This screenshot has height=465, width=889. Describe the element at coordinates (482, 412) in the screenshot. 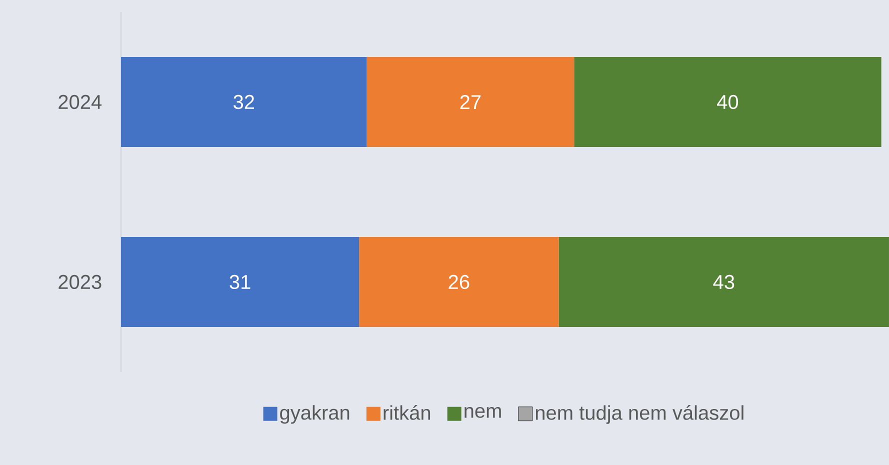

I see `legend-label: nem` at that location.